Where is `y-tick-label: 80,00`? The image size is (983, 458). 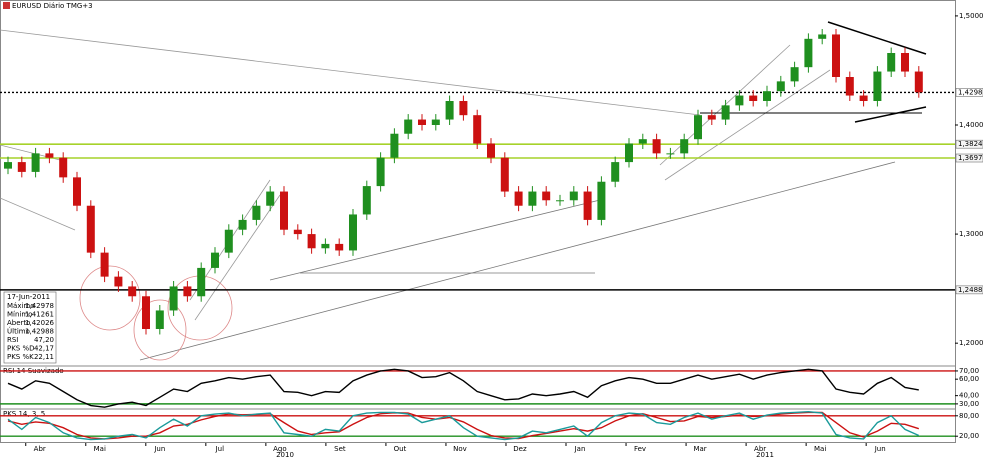
y-tick-label: 80,00 is located at coordinates (969, 416).